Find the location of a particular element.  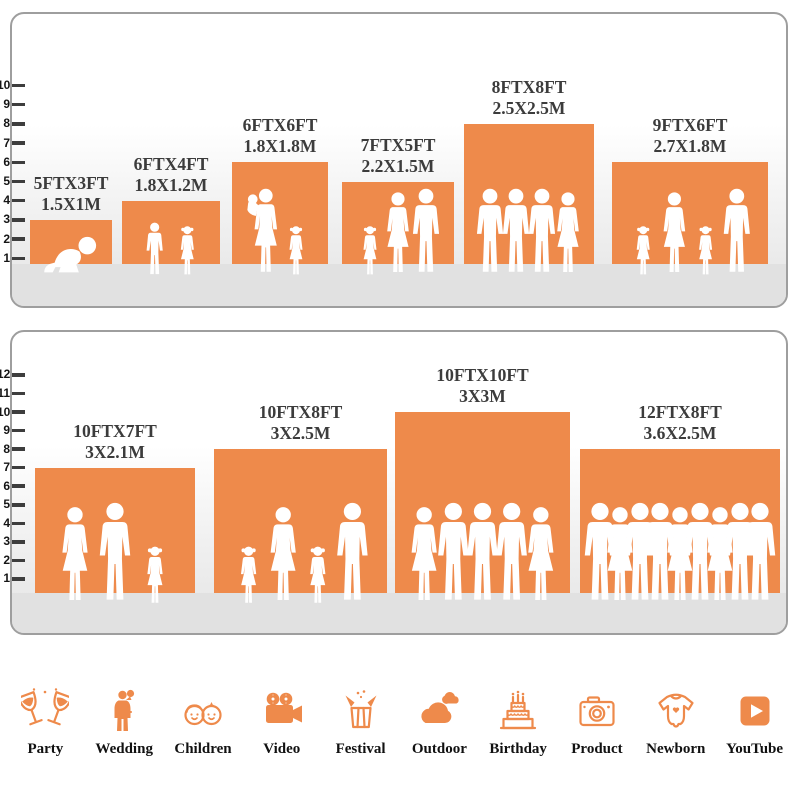

backdrop-bar is located at coordinates (171, 232).